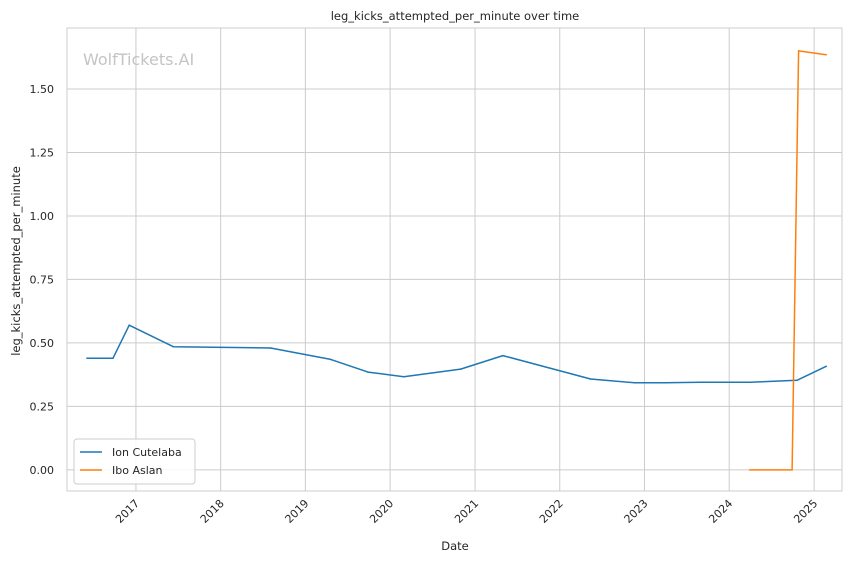 This screenshot has height=561, width=852. I want to click on x-tick-label: 2020, so click(381, 511).